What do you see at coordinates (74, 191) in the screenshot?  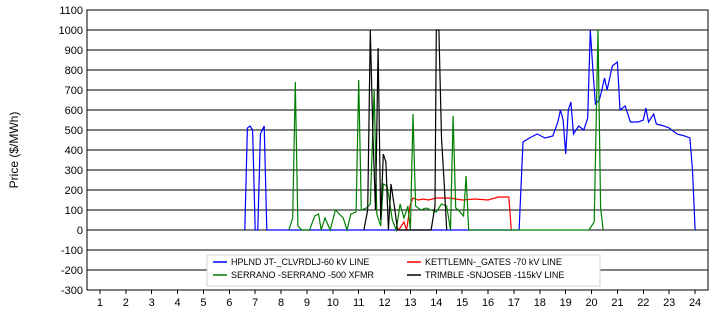 I see `y-tick-label: 200` at bounding box center [74, 191].